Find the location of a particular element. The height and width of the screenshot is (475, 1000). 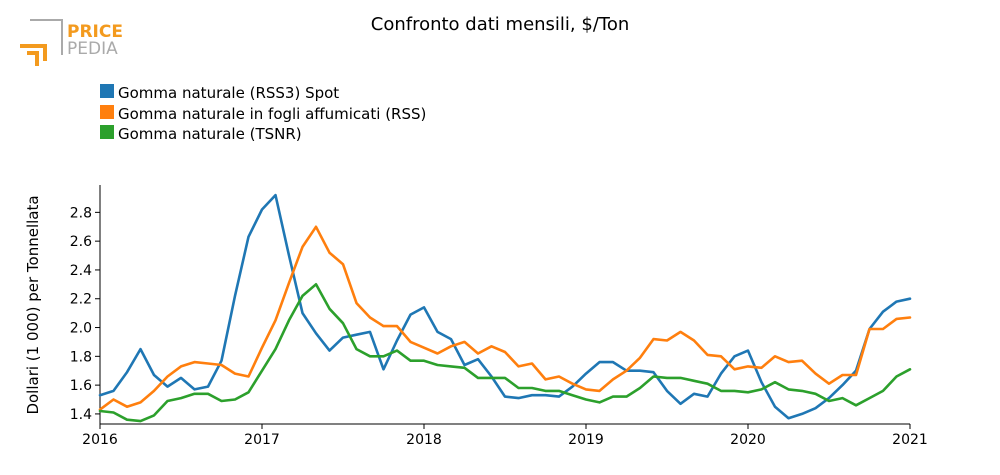

y-tick-label: 1.8 is located at coordinates (81, 357).